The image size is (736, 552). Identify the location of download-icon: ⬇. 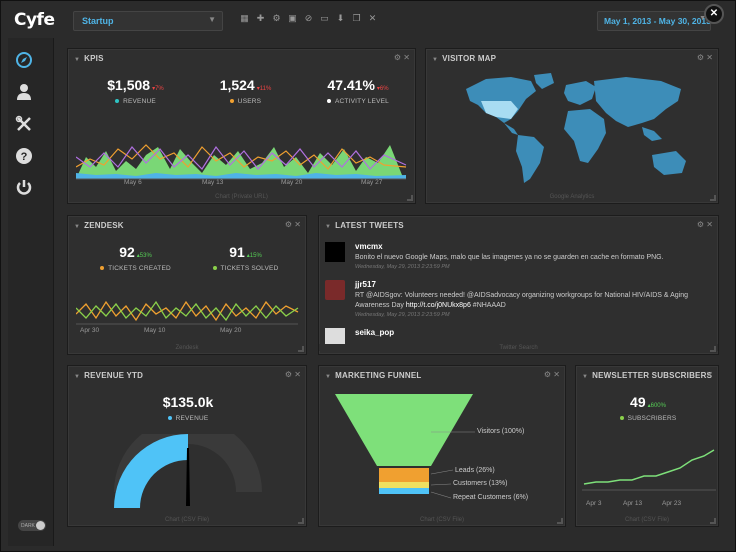
(340, 18).